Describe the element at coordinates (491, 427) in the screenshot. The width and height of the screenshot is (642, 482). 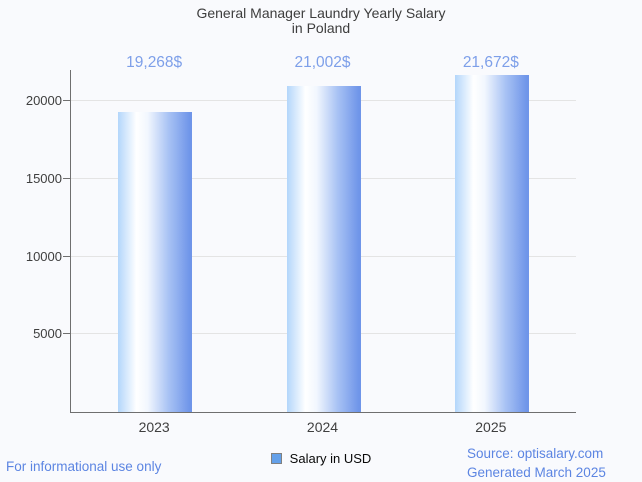
I see `x-axis-label-2025: 2025` at that location.